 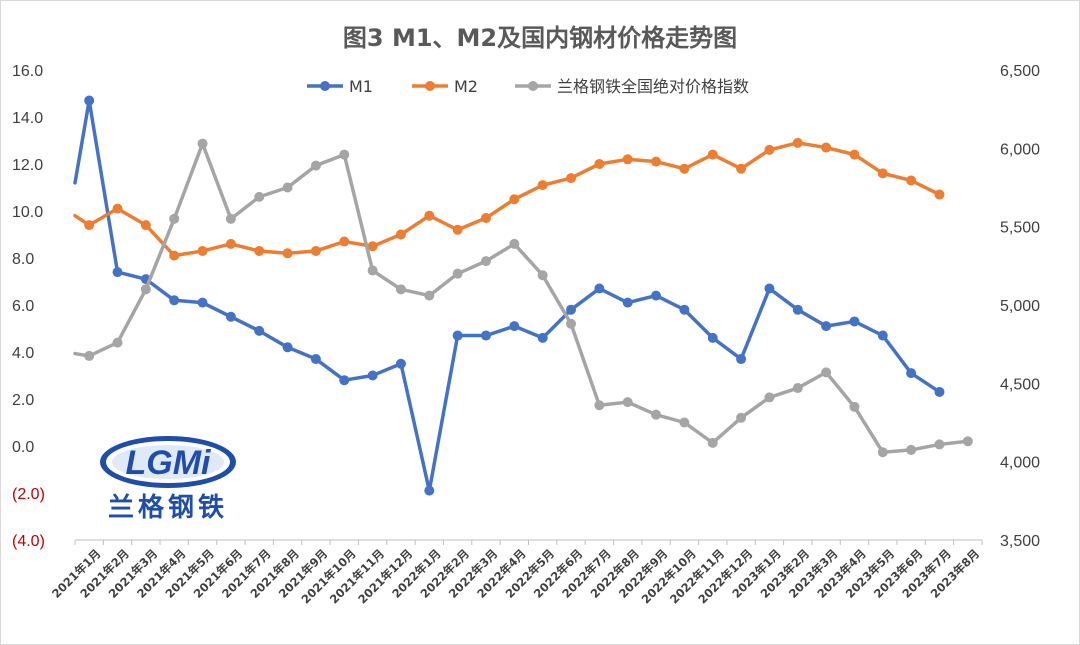 I want to click on y-right-tick-label: 4,500, so click(x=1020, y=384).